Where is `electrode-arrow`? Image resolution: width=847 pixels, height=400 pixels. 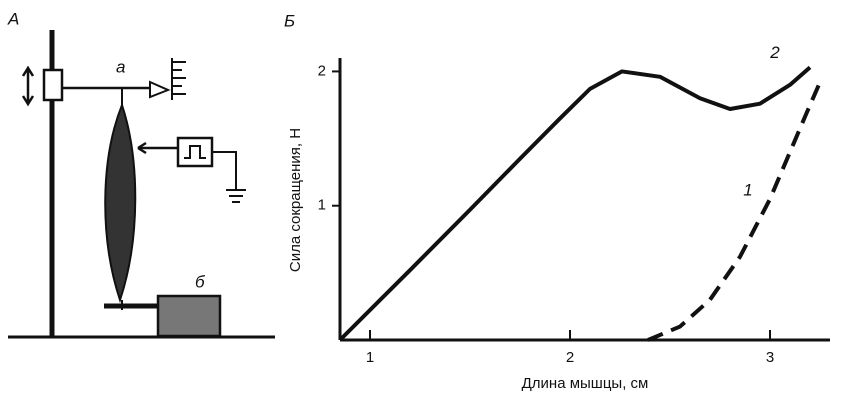
electrode-arrow is located at coordinates (142, 148).